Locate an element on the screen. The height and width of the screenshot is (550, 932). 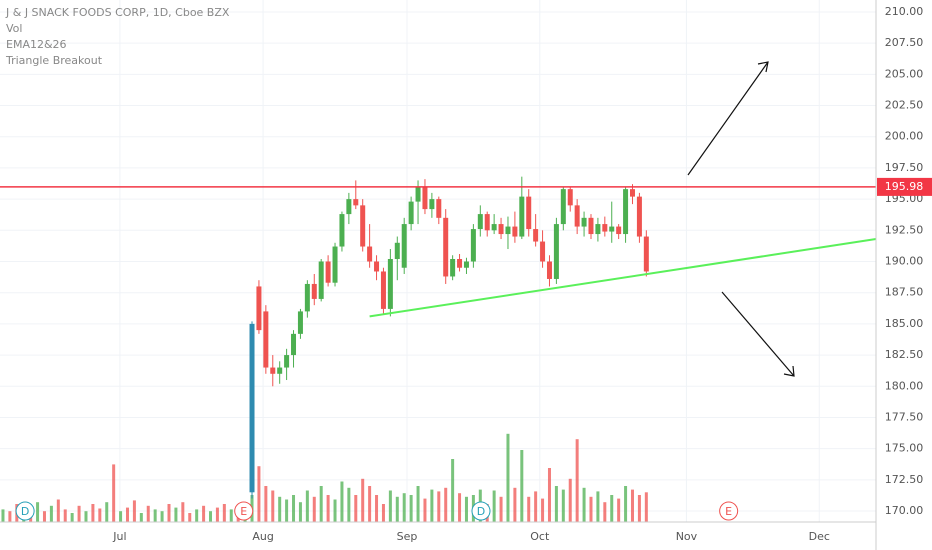
y-tick-label: 172.50 is located at coordinates (904, 479).